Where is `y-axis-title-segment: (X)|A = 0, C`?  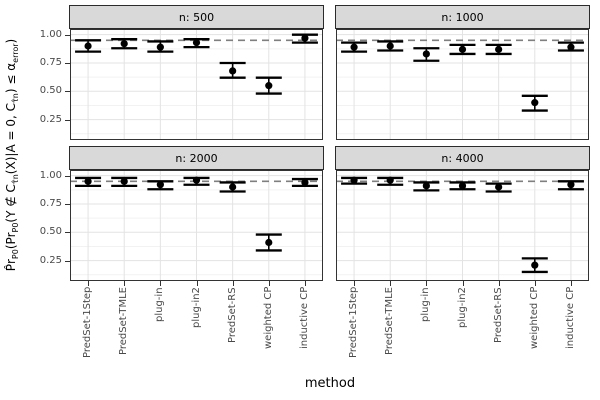 y-axis-title-segment: (X)|A = 0, C is located at coordinates (11, 139).